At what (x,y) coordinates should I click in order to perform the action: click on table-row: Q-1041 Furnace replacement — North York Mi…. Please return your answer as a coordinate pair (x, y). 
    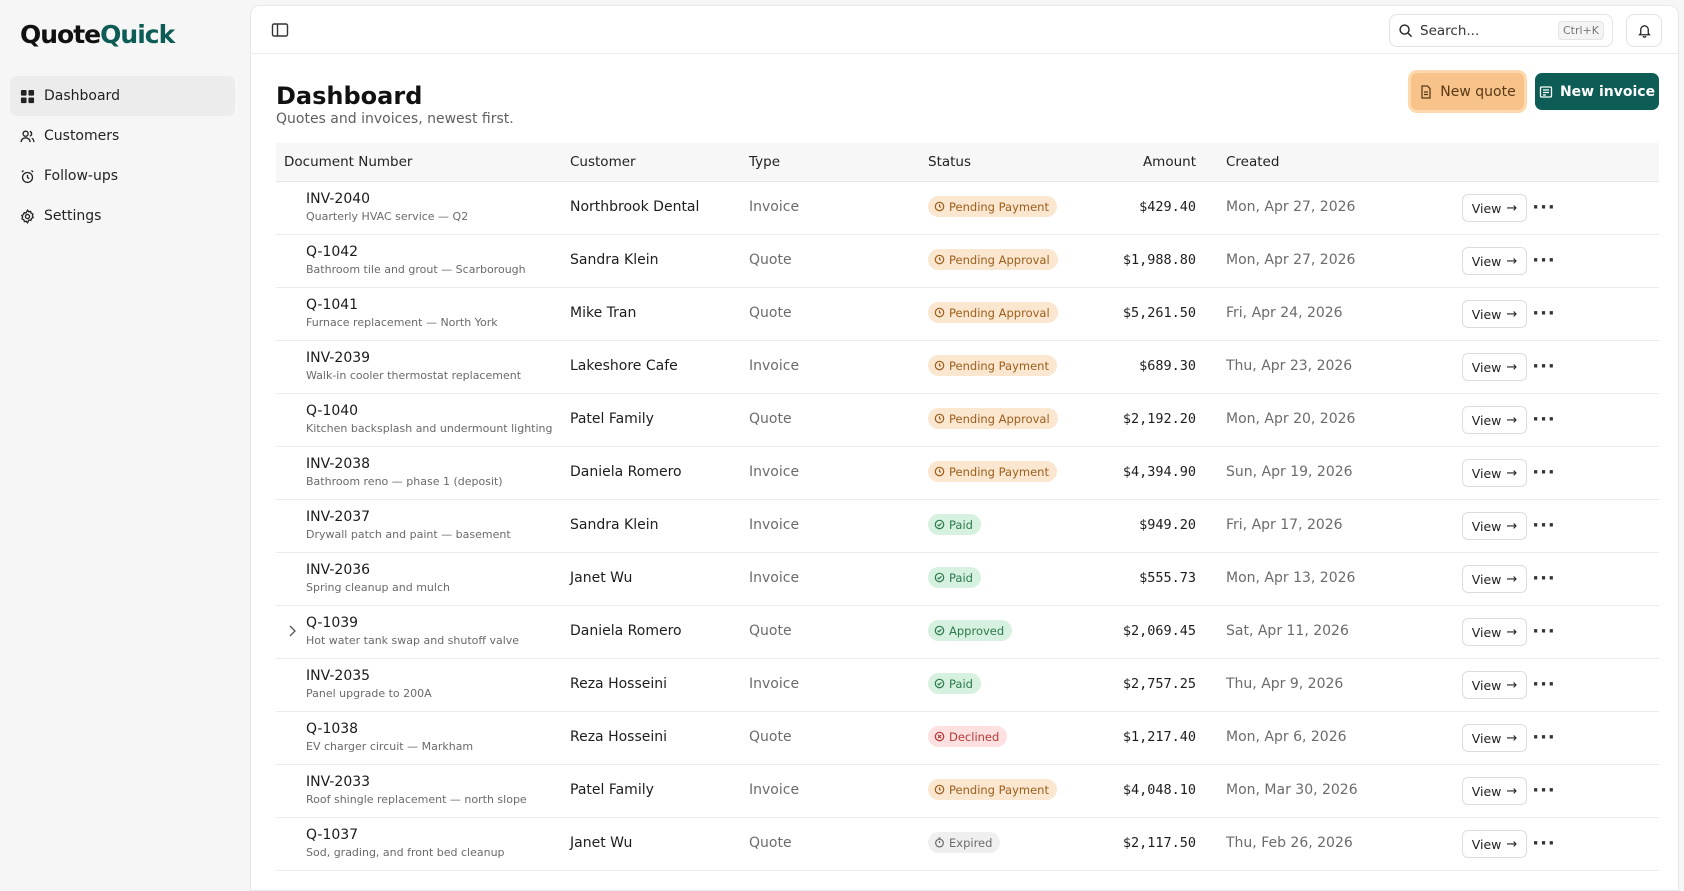
    Looking at the image, I should click on (967, 314).